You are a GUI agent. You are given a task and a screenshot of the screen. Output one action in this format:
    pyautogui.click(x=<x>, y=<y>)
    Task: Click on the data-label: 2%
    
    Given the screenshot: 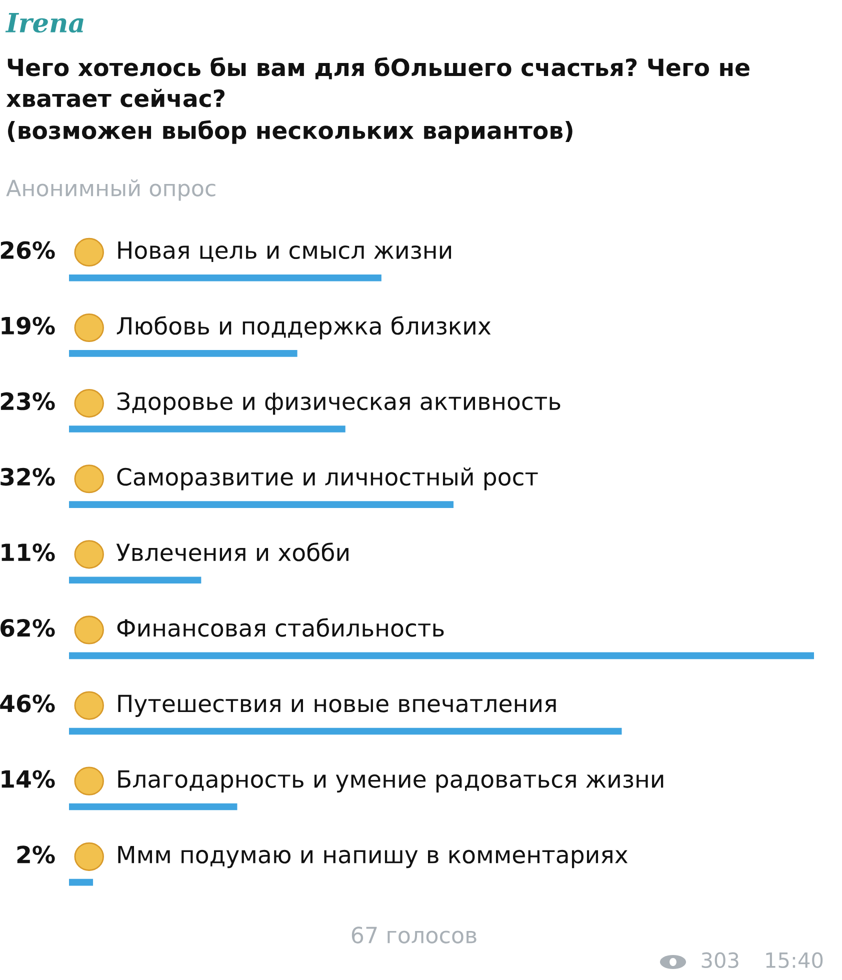 What is the action you would take?
    pyautogui.click(x=36, y=855)
    